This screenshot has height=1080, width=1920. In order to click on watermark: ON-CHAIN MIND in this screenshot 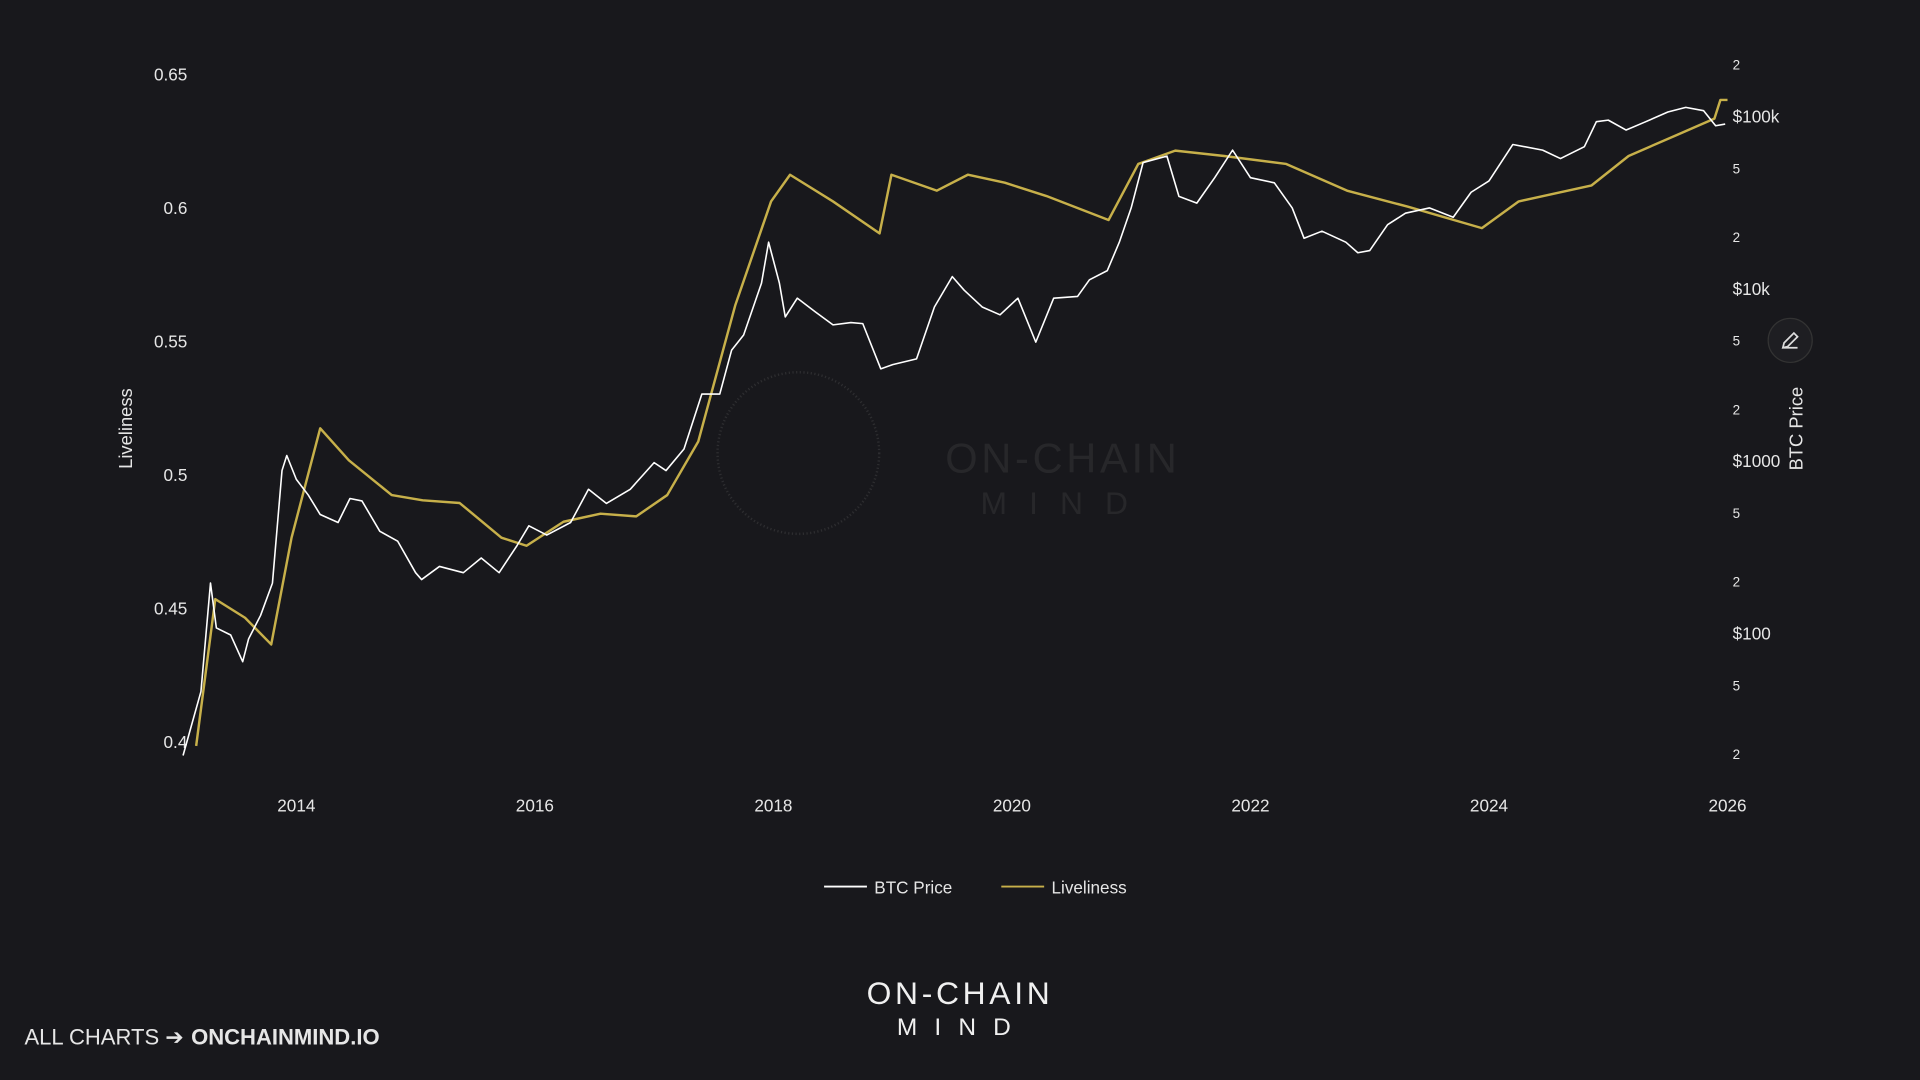, I will do `click(948, 453)`.